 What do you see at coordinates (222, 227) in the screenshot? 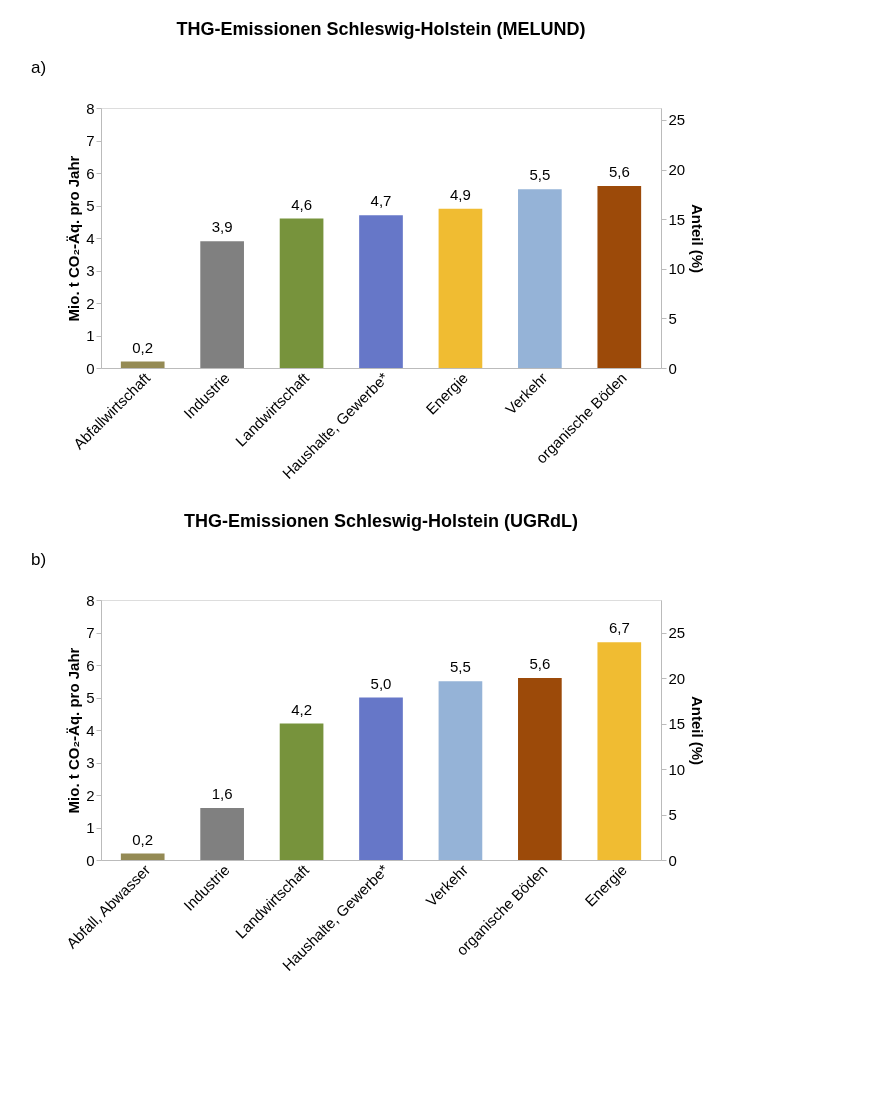
I see `data-label: 3,9` at bounding box center [222, 227].